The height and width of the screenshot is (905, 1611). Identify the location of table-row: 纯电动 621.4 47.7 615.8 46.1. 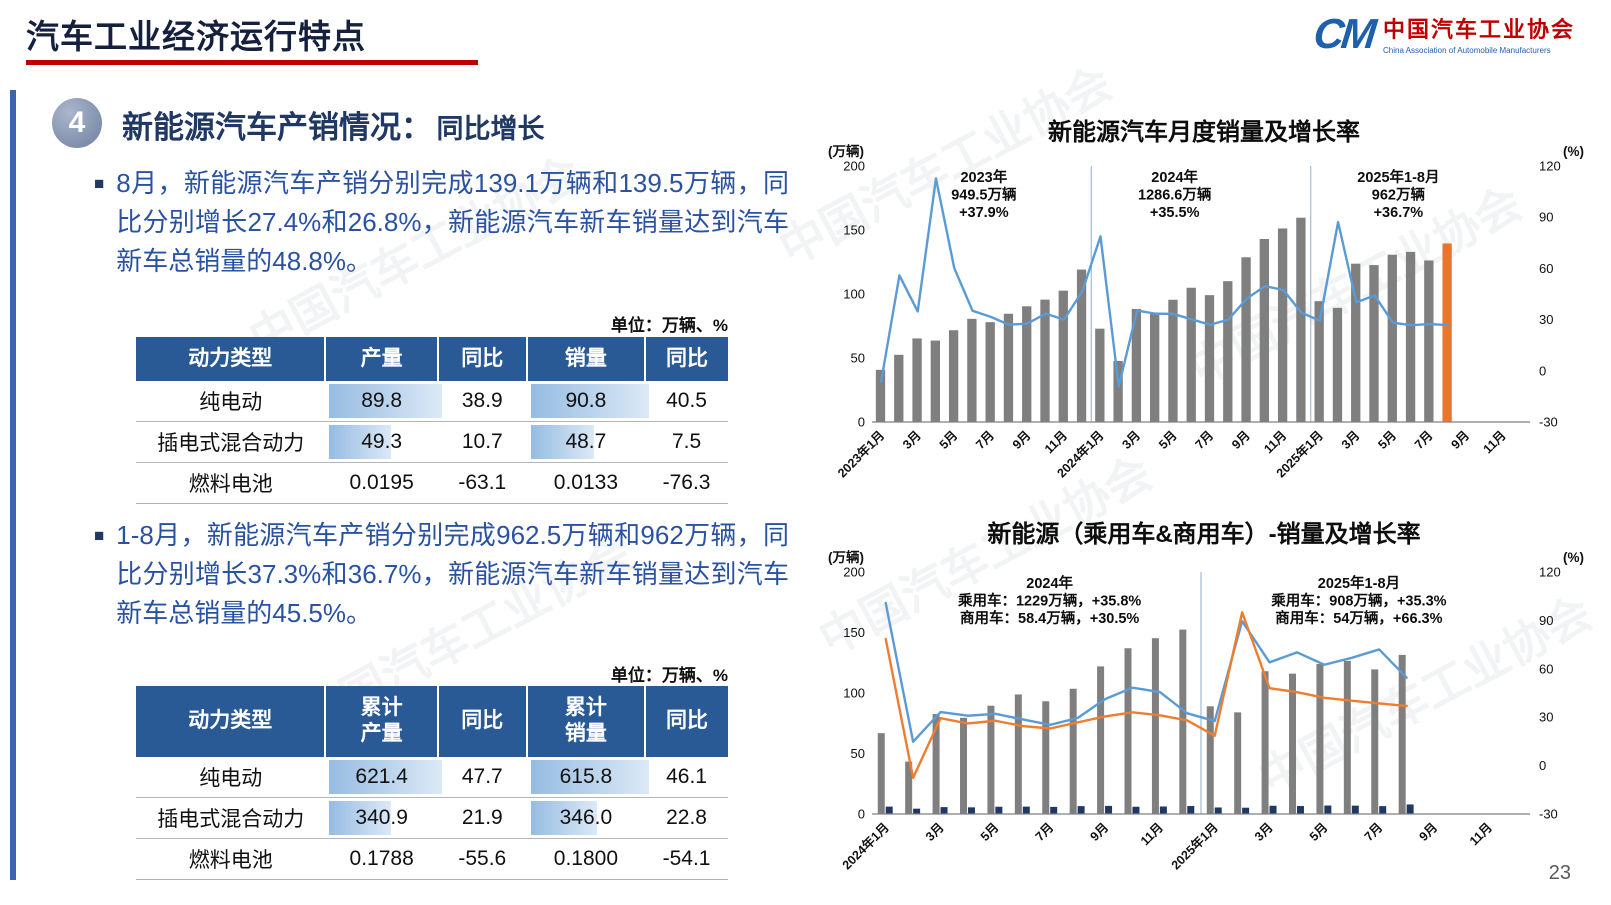
(432, 777).